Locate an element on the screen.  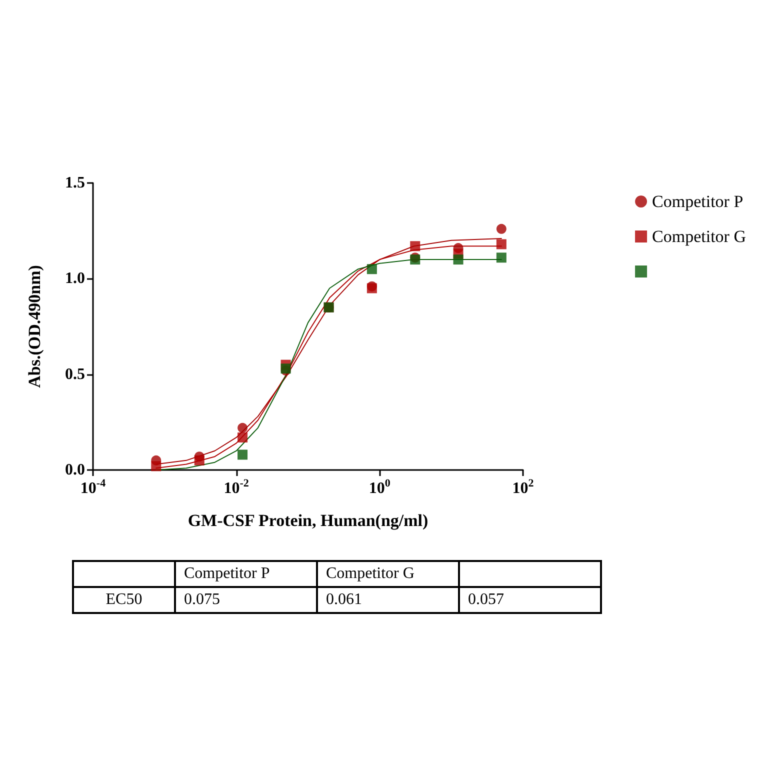
text: EC50 is located at coordinates (124, 600).